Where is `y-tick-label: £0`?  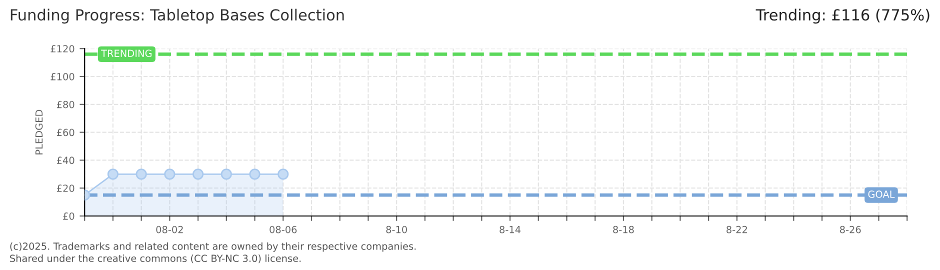 y-tick-label: £0 is located at coordinates (68, 216).